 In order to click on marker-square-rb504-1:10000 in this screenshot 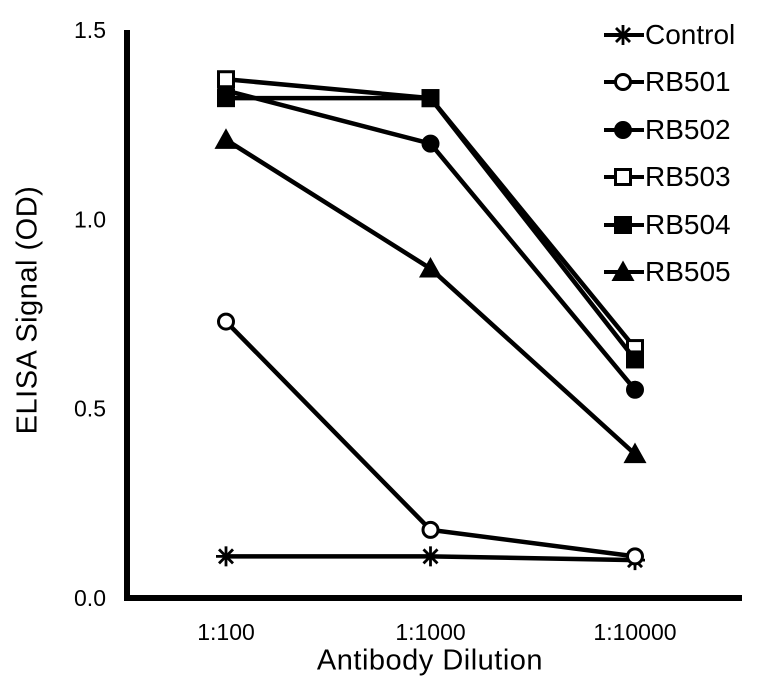, I will do `click(635, 359)`.